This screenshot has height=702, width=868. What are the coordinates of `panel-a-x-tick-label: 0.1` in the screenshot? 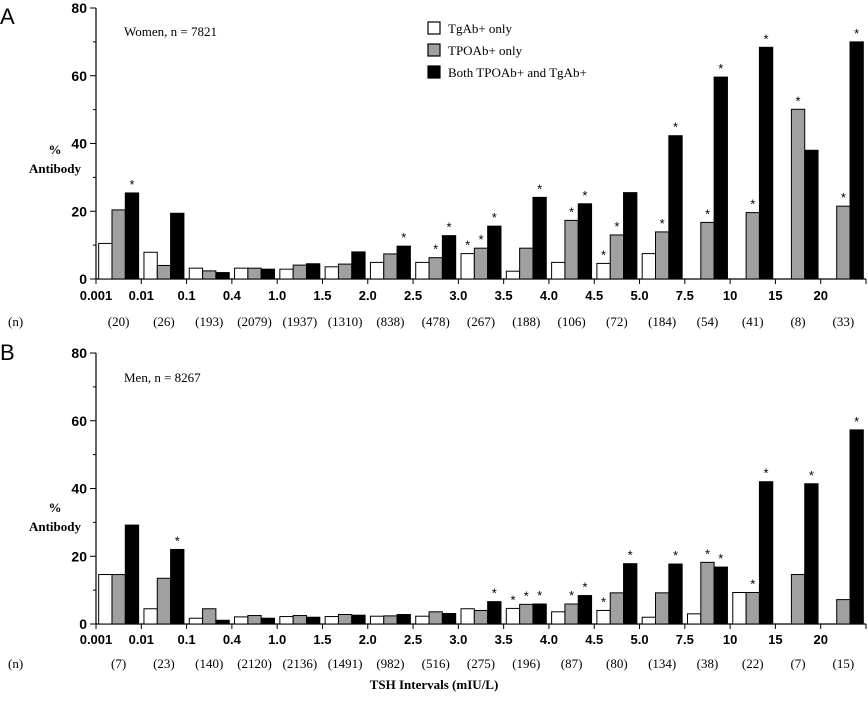 It's located at (187, 295).